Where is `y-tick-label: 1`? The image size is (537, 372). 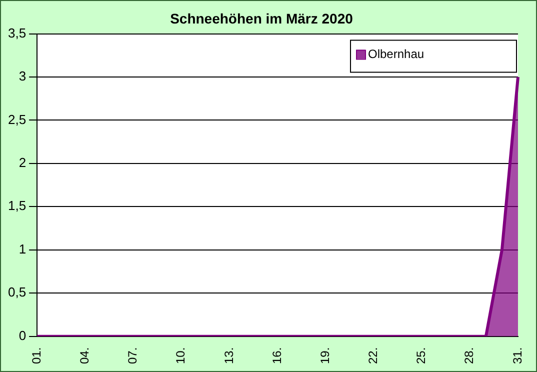
y-tick-label: 1 is located at coordinates (22, 248).